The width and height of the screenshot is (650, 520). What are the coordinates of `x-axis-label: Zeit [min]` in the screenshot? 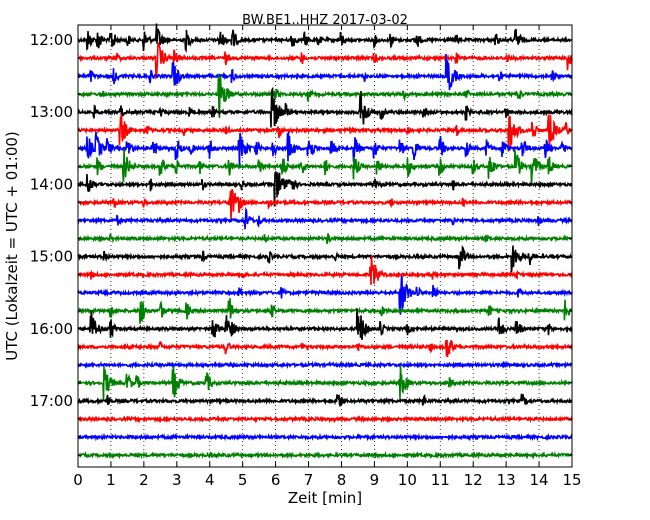 It's located at (325, 498).